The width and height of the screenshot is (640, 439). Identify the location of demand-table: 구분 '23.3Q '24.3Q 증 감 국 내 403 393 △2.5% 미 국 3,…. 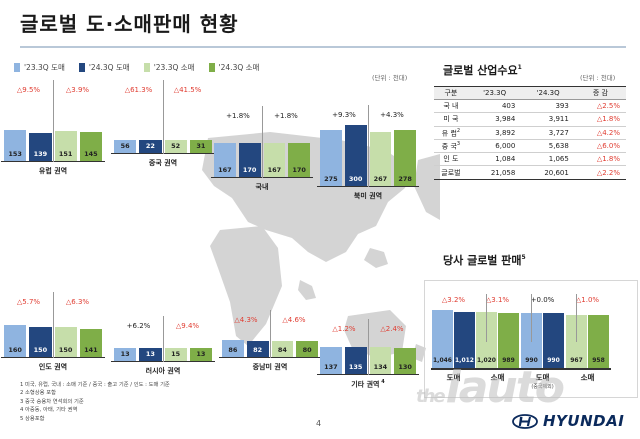
(530, 133).